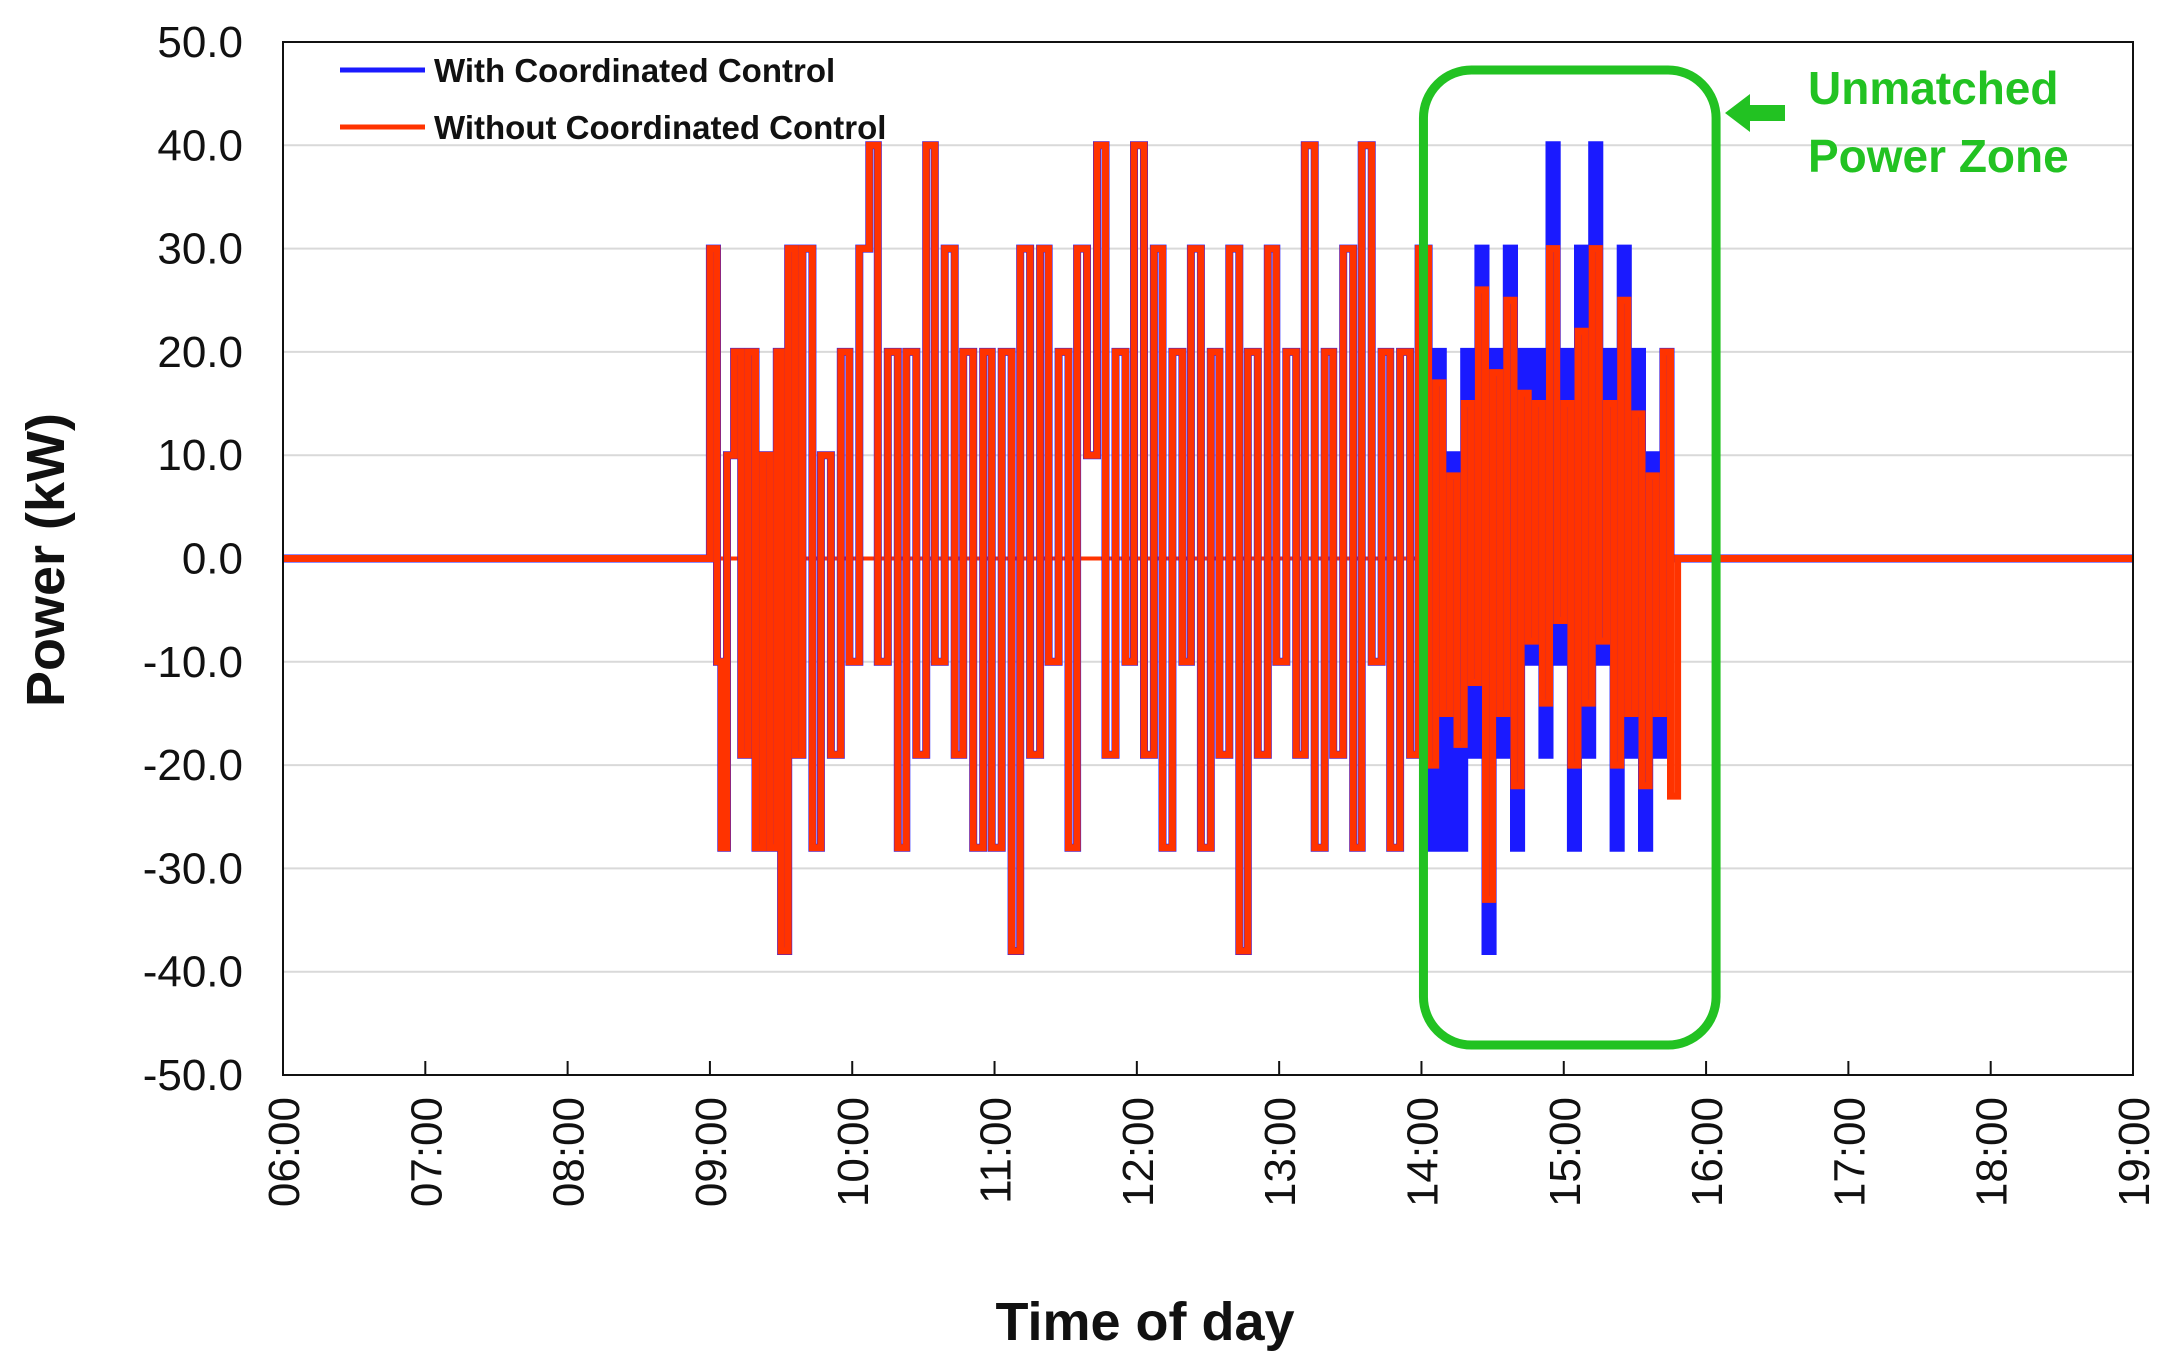  I want to click on annotation-line-2: Power Zone, so click(1938, 156).